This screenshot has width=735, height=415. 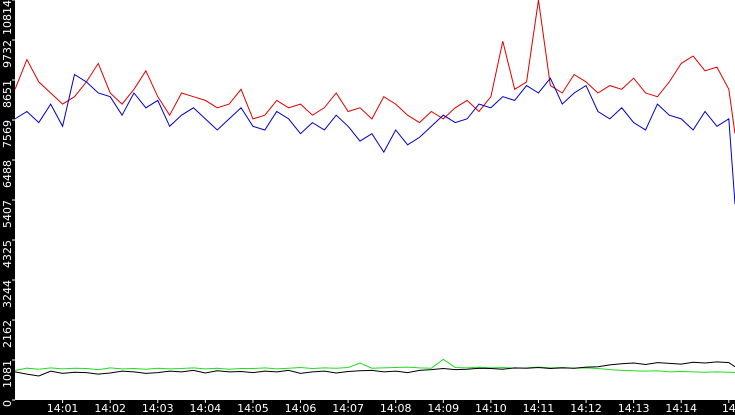 What do you see at coordinates (7, 134) in the screenshot?
I see `y-tick-label: 7569` at bounding box center [7, 134].